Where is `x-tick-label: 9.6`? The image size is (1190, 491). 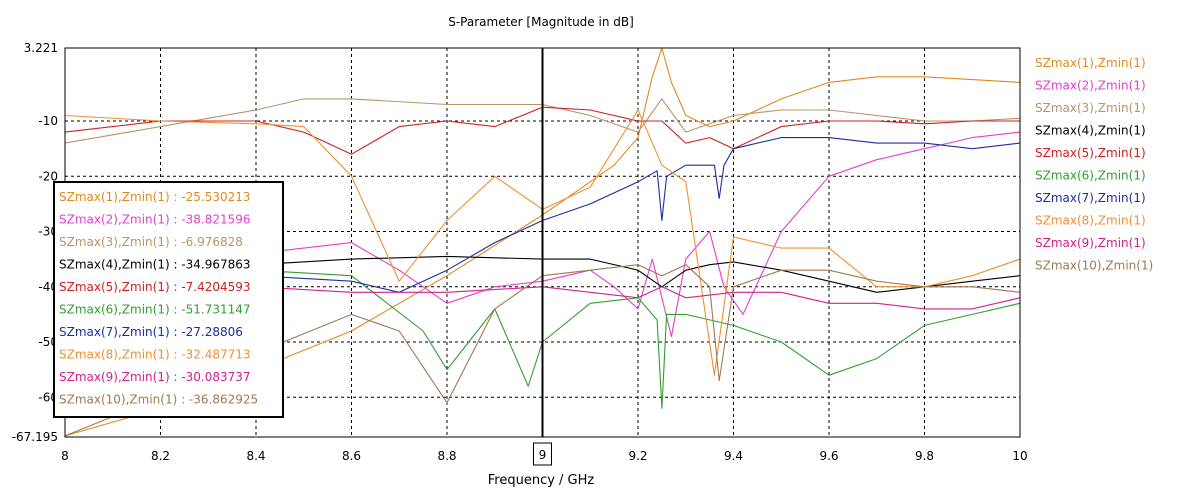 x-tick-label: 9.6 is located at coordinates (828, 456).